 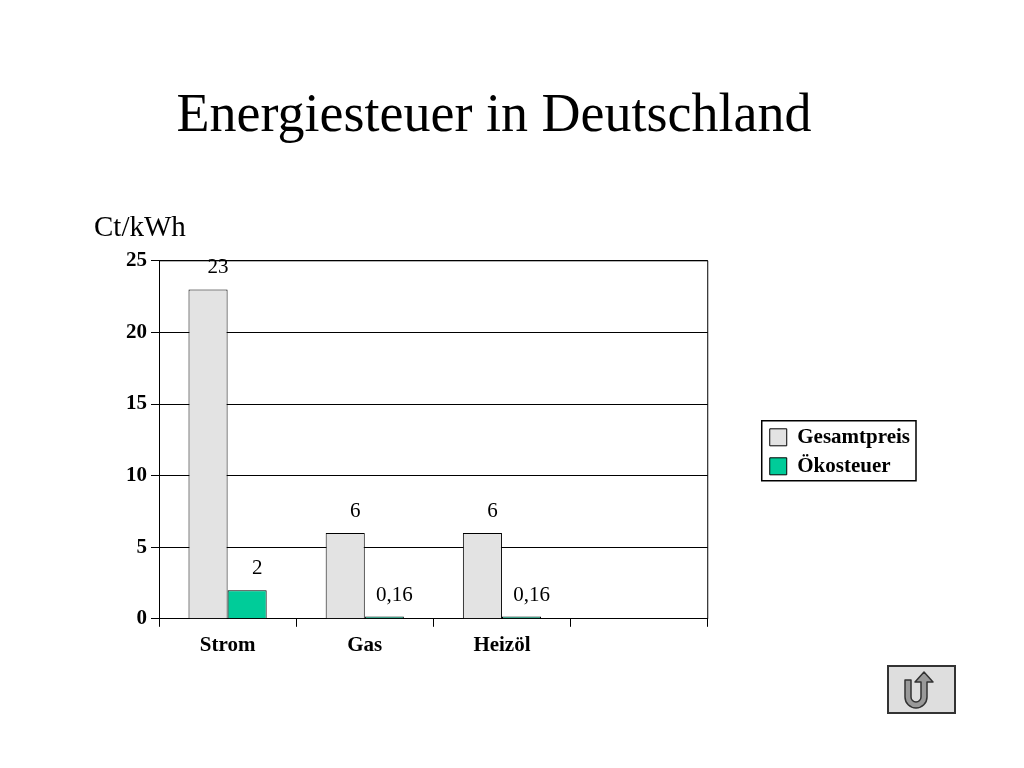 What do you see at coordinates (141, 545) in the screenshot?
I see `y-tick-label: 5` at bounding box center [141, 545].